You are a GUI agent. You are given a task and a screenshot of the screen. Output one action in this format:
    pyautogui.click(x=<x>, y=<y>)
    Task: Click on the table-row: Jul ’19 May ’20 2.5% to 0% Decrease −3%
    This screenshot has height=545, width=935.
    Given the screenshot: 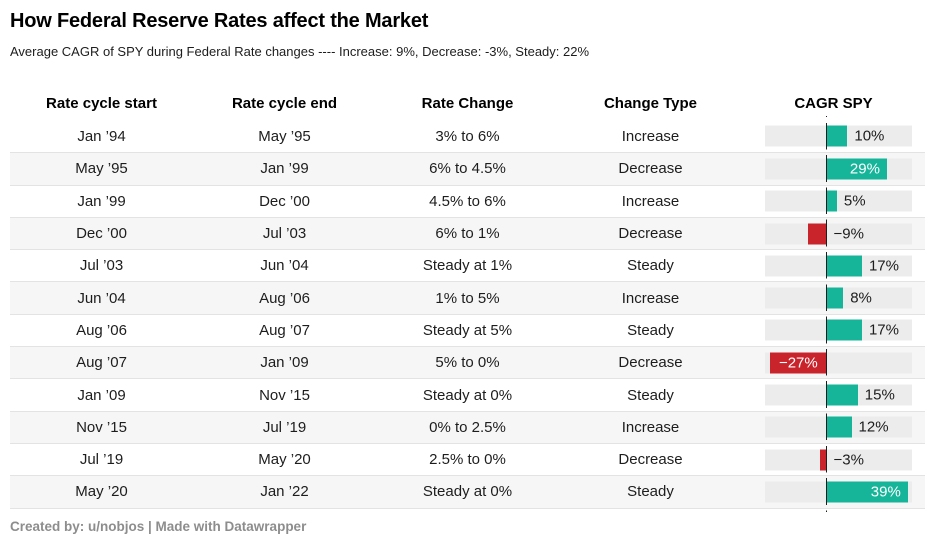 What is the action you would take?
    pyautogui.click(x=467, y=458)
    